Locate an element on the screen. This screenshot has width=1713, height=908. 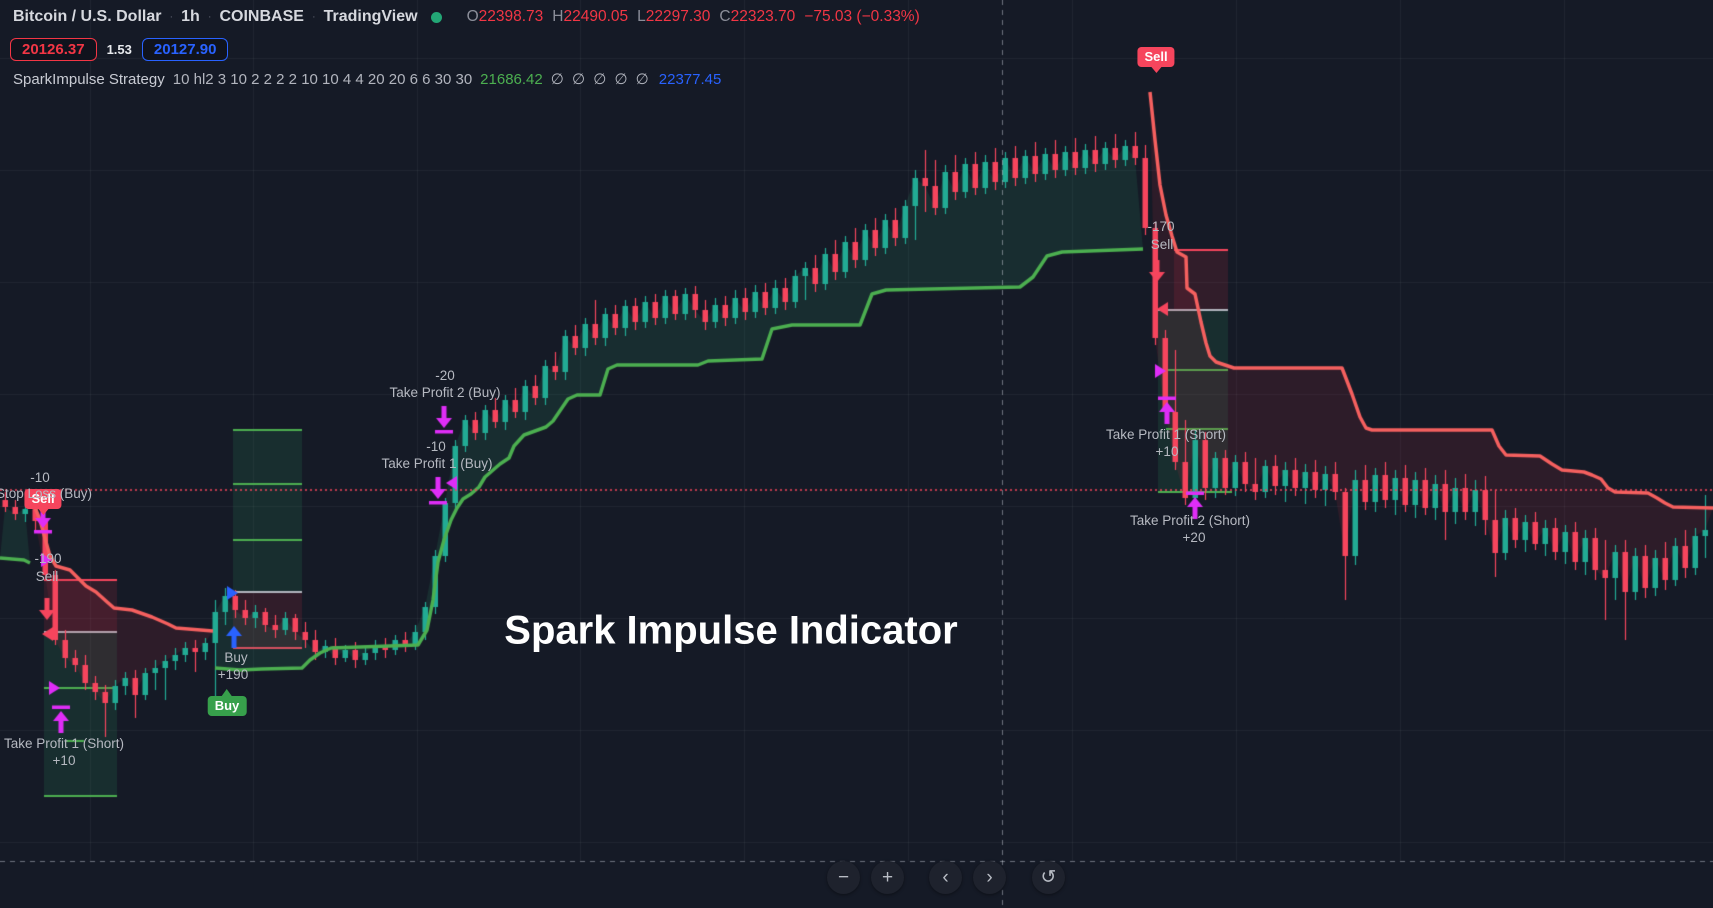
minus-icon: − is located at coordinates (843, 877).